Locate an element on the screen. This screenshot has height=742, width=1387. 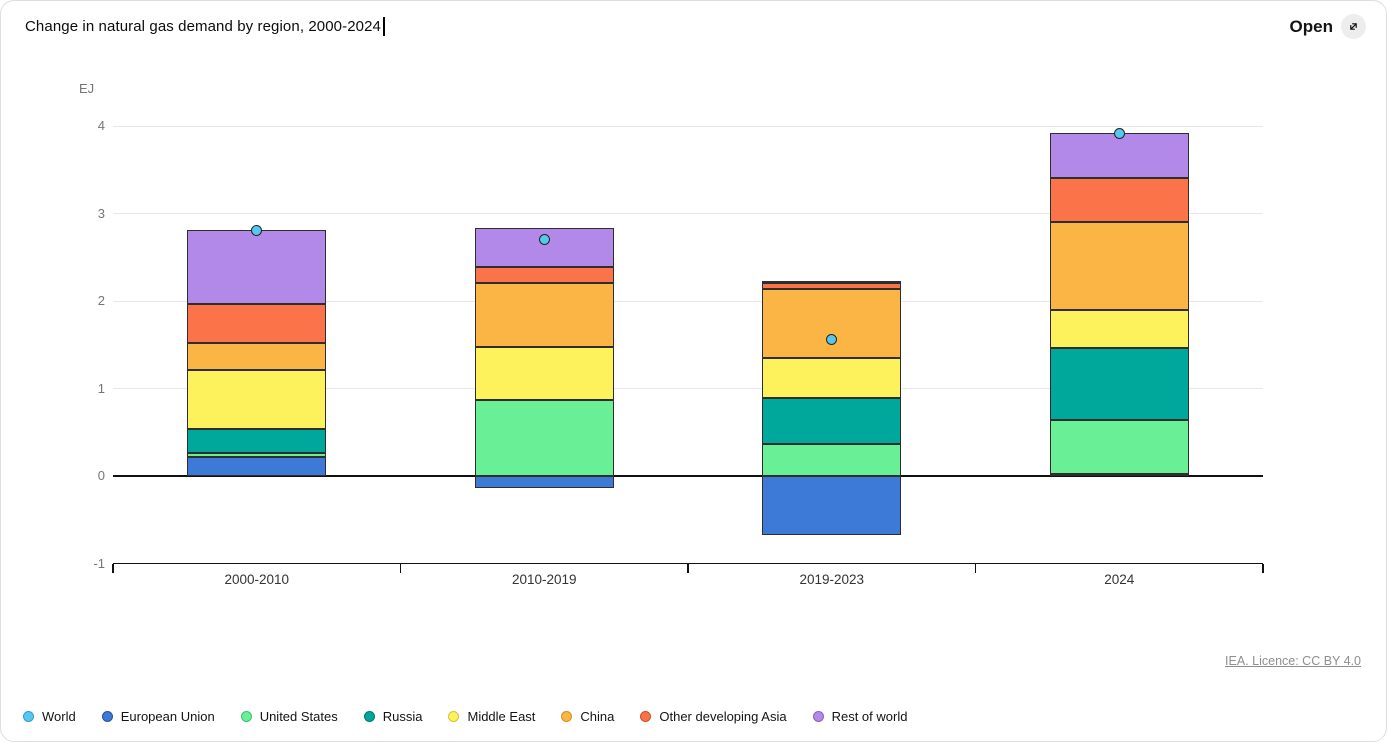
rest-of-world-legend-dot-icon is located at coordinates (818, 716).